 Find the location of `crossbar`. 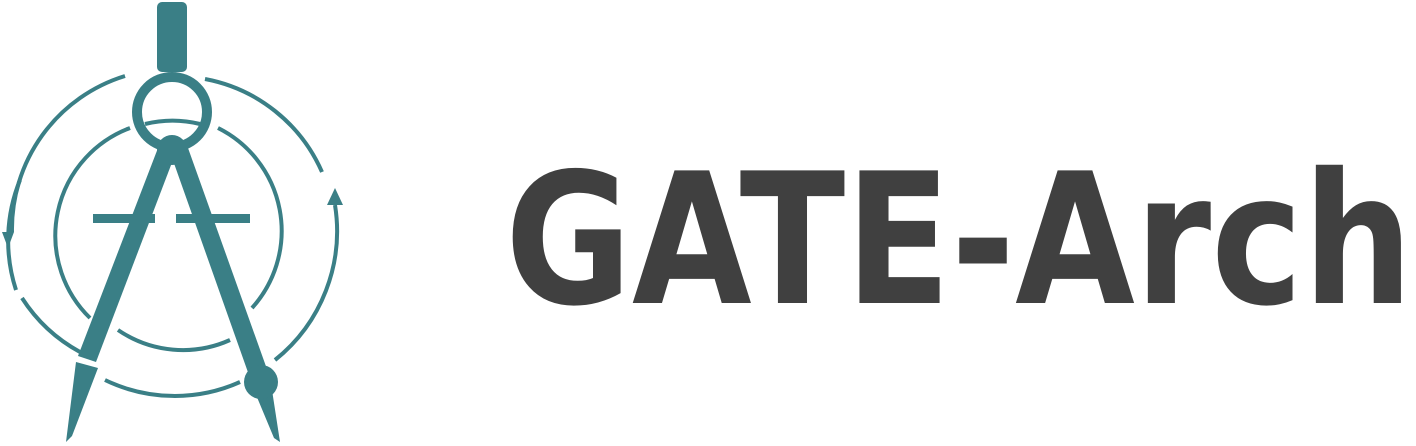

crossbar is located at coordinates (124, 218).